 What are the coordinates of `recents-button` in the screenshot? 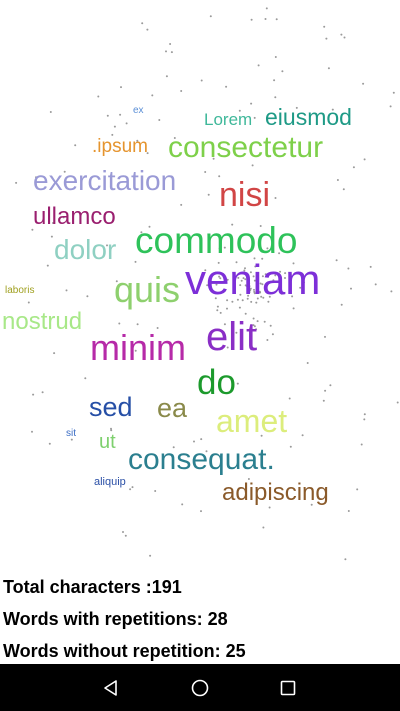 It's located at (288, 687).